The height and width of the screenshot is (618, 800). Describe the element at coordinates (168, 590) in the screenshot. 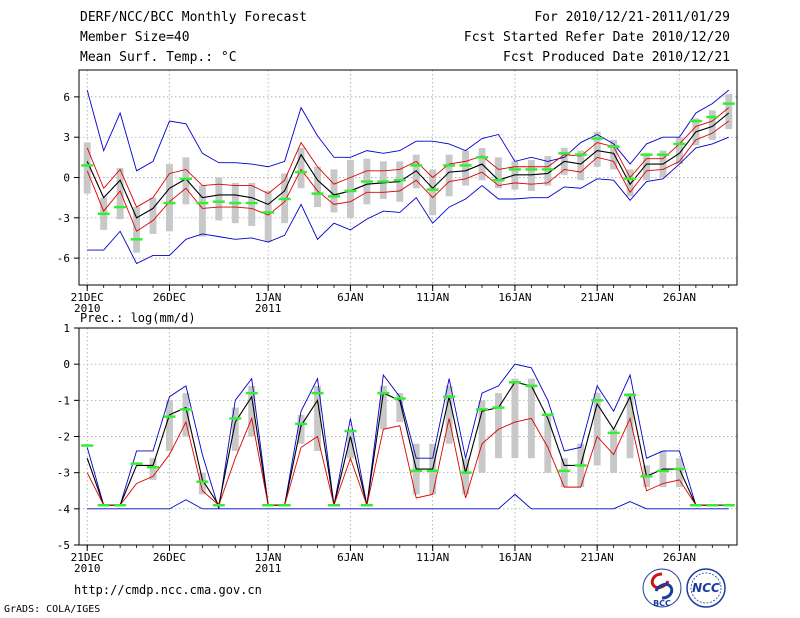

I see `source-url: http://cmdp.ncc.cma.gov.cn` at that location.